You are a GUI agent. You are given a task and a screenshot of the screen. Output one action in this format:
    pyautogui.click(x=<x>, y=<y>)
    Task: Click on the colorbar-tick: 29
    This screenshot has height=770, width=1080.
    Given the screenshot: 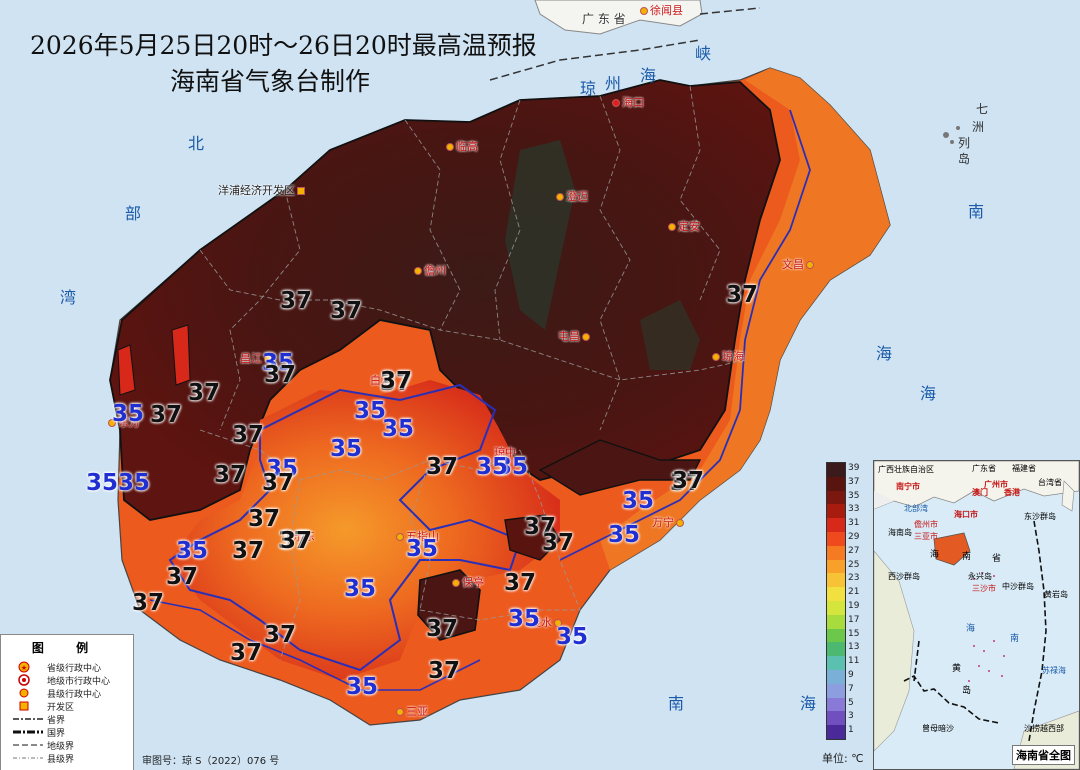 What is the action you would take?
    pyautogui.click(x=854, y=536)
    